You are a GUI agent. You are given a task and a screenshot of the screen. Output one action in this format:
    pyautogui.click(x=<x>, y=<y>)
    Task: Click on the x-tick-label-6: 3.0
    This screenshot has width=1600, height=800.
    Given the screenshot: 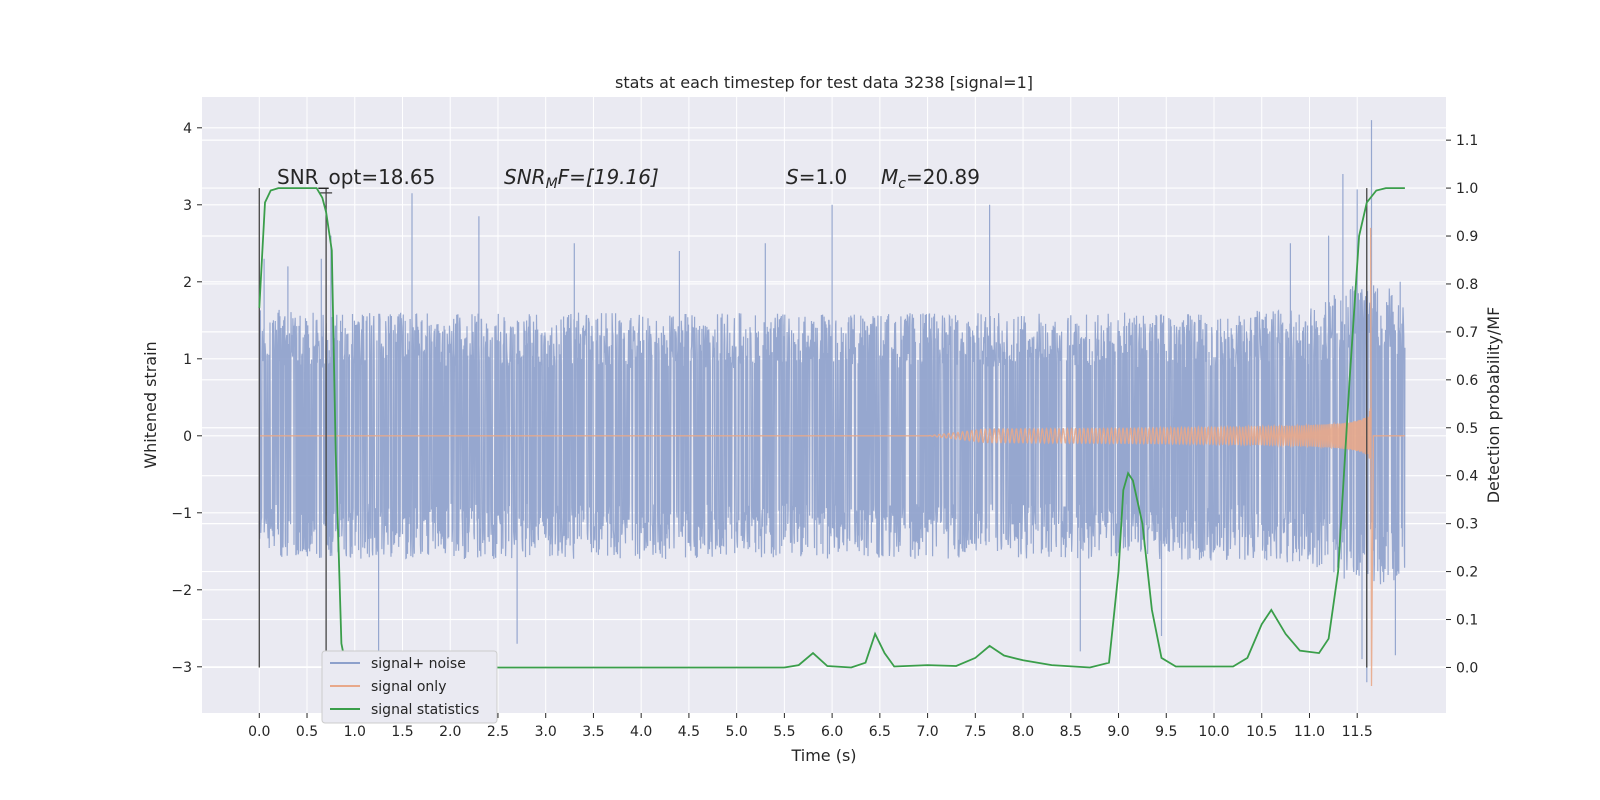 What is the action you would take?
    pyautogui.click(x=546, y=732)
    